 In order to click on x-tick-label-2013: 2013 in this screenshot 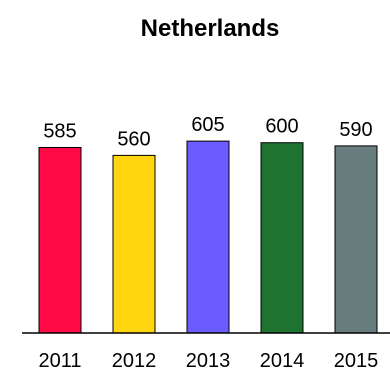, I will do `click(208, 361)`.